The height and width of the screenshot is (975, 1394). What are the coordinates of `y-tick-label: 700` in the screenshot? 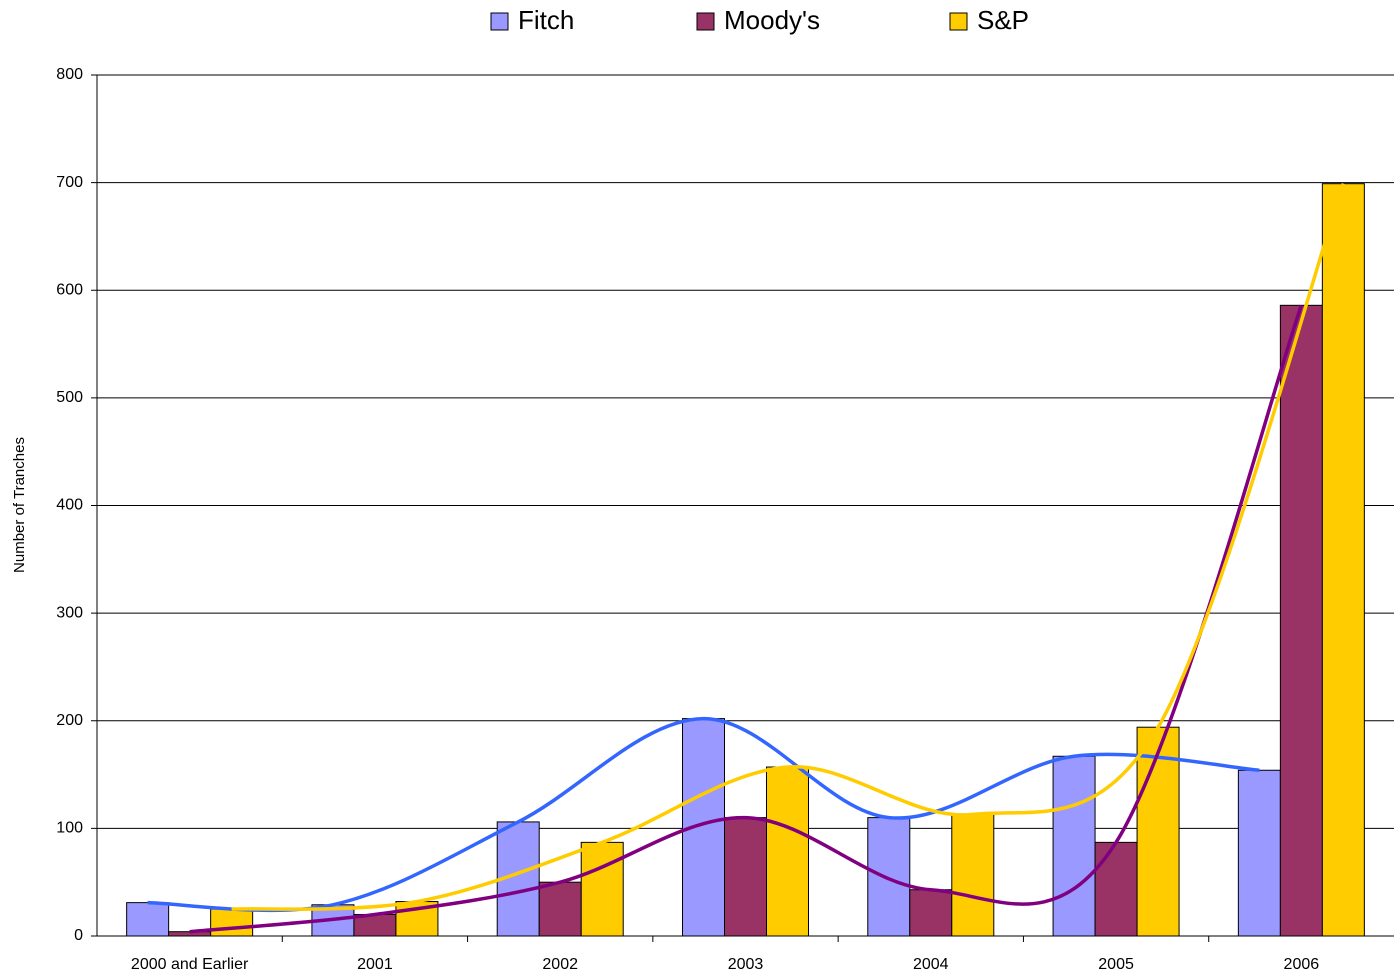 It's located at (69, 182).